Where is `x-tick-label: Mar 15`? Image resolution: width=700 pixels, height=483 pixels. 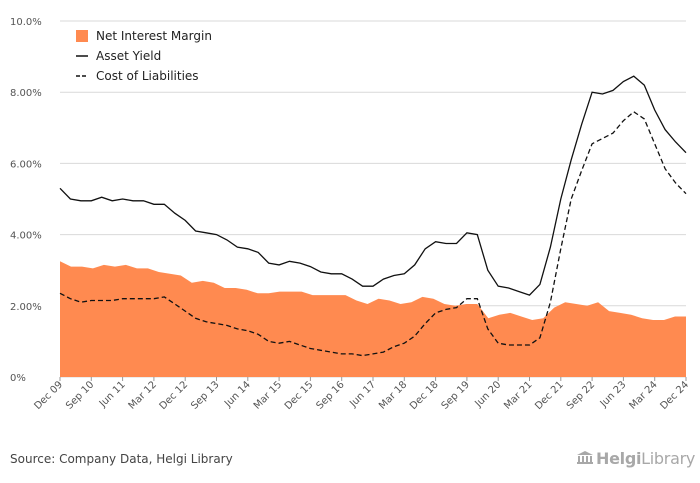
x-tick-label: Mar 15 is located at coordinates (268, 395).